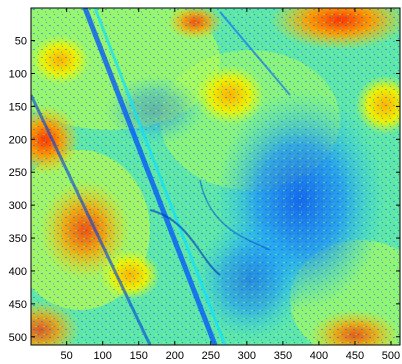  Describe the element at coordinates (247, 356) in the screenshot. I see `x-tick-label: 300` at that location.